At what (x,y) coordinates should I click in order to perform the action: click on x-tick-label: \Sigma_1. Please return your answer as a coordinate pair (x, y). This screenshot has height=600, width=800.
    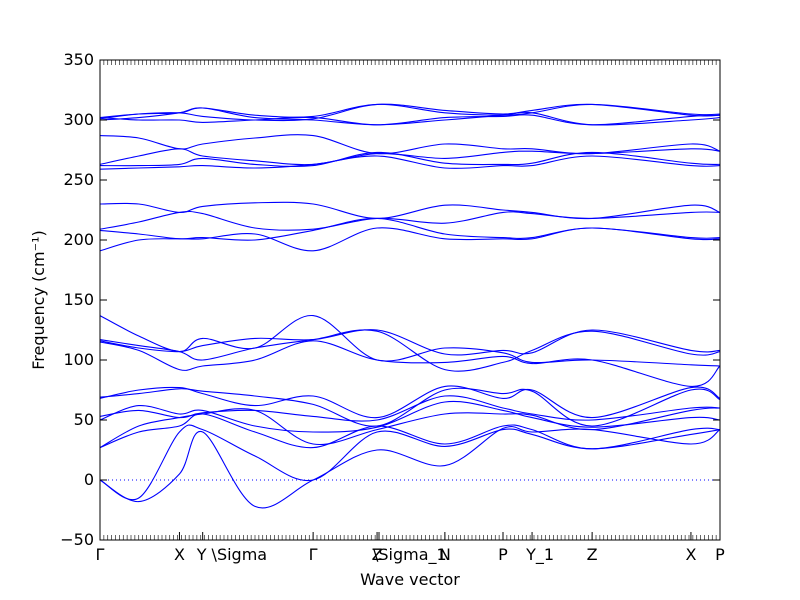
    Looking at the image, I should click on (410, 555).